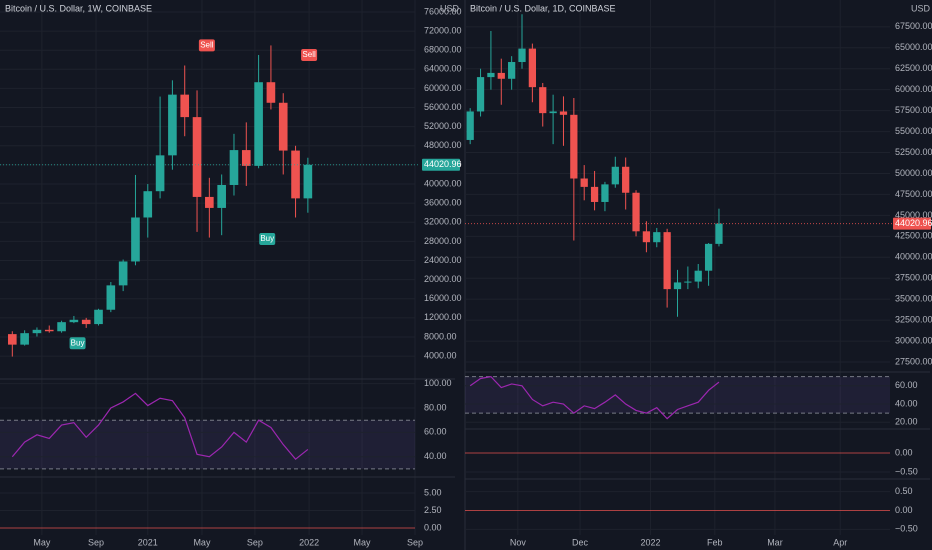  What do you see at coordinates (913, 320) in the screenshot?
I see `y-tick-label: 32500.00` at bounding box center [913, 320].